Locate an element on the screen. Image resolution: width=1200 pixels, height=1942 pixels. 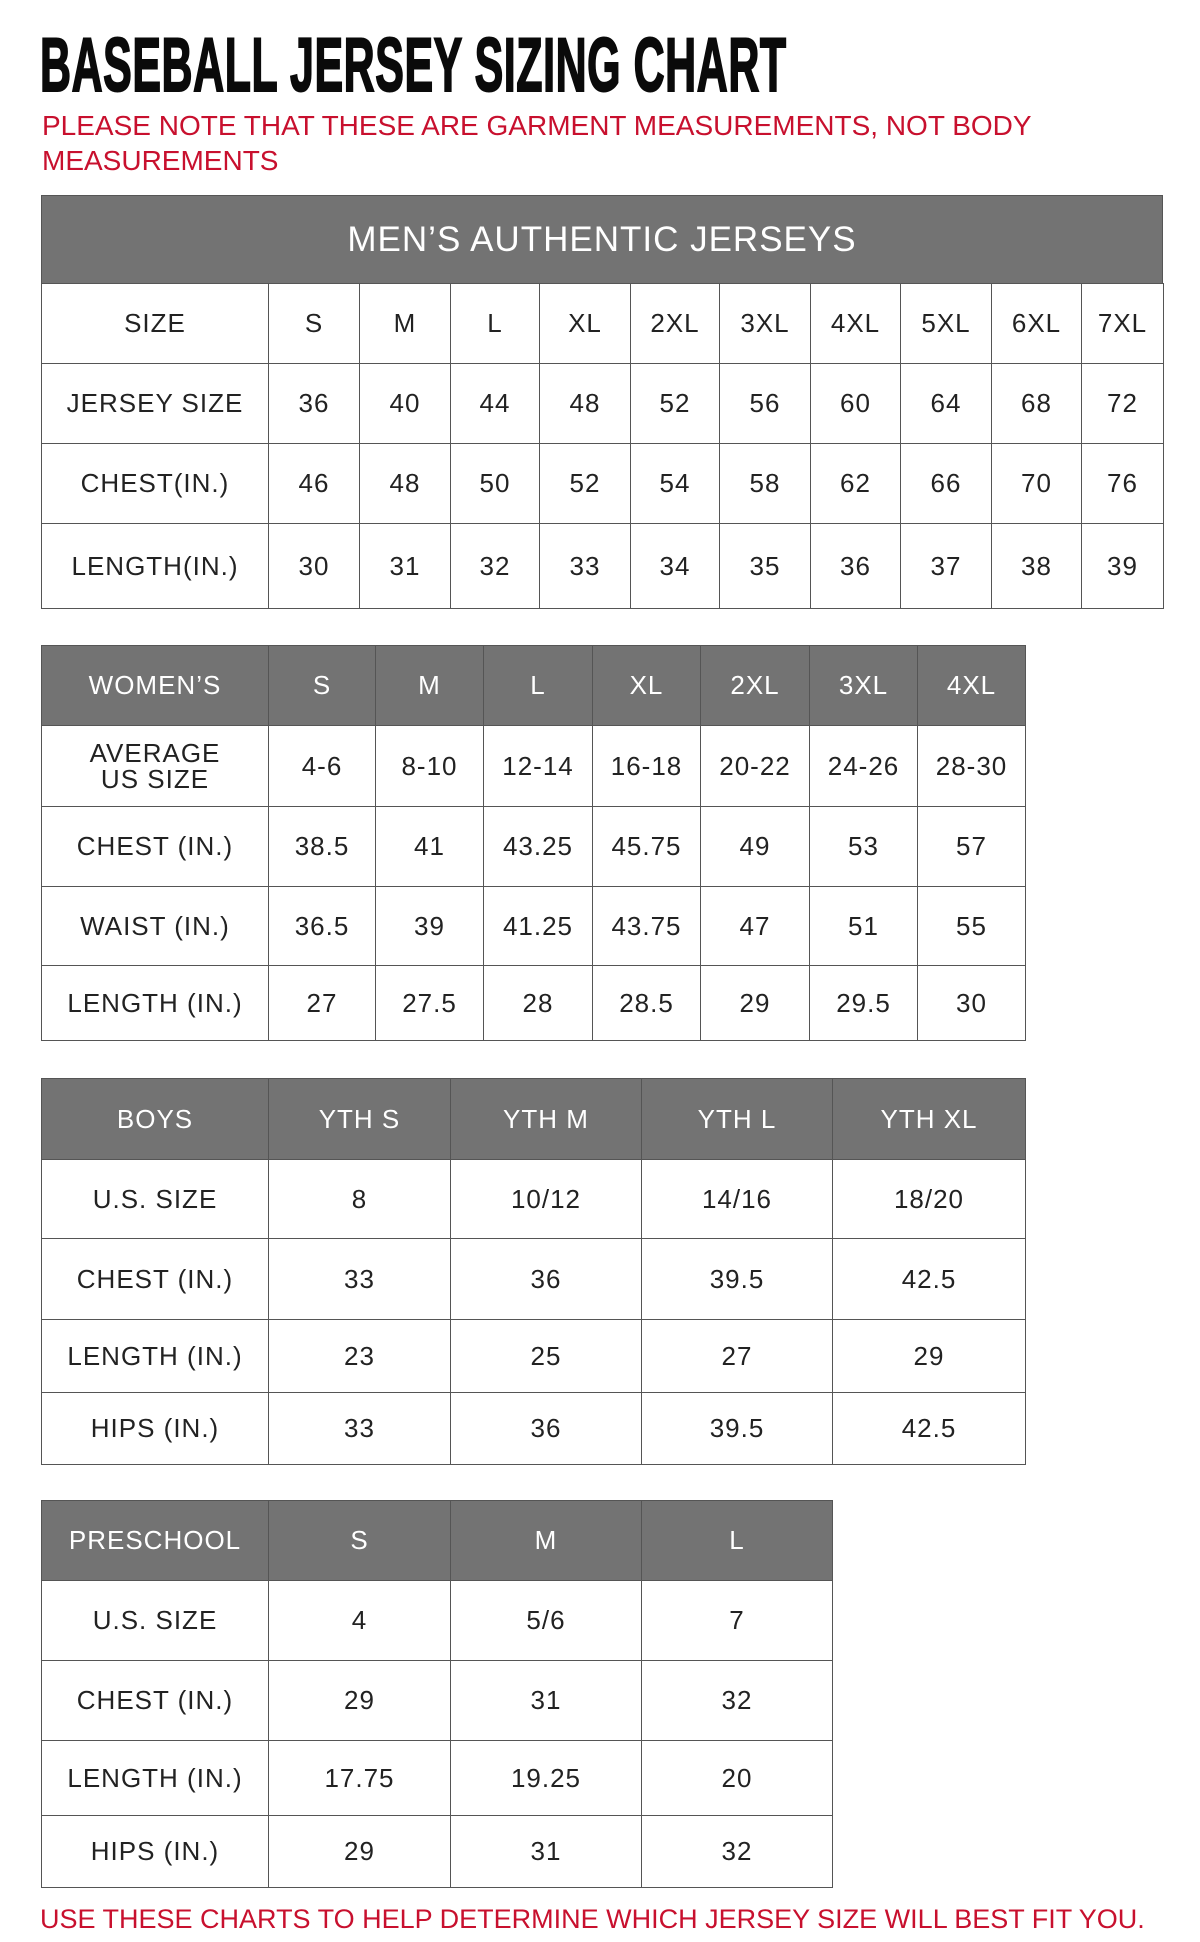
value-cell: 8 is located at coordinates (359, 1199).